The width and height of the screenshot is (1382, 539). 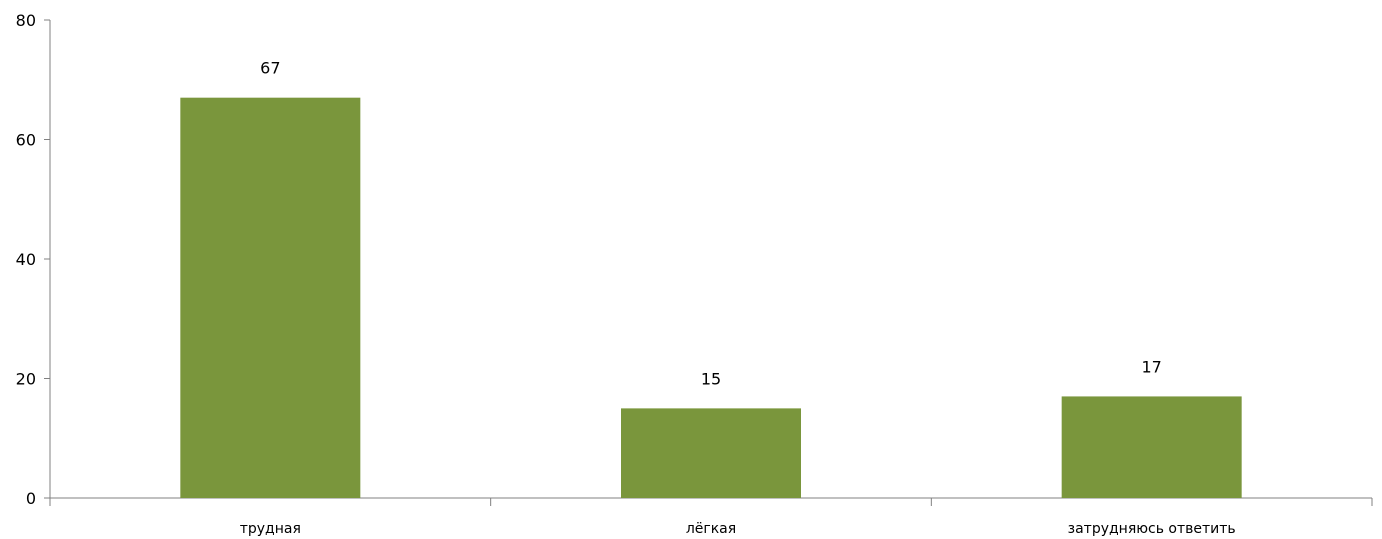 What do you see at coordinates (26, 140) in the screenshot?
I see `y-tick-label: 60` at bounding box center [26, 140].